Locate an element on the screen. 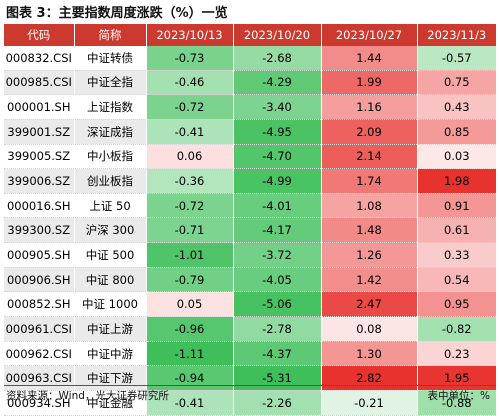  cell-change-week-2: -5.06 is located at coordinates (277, 304).